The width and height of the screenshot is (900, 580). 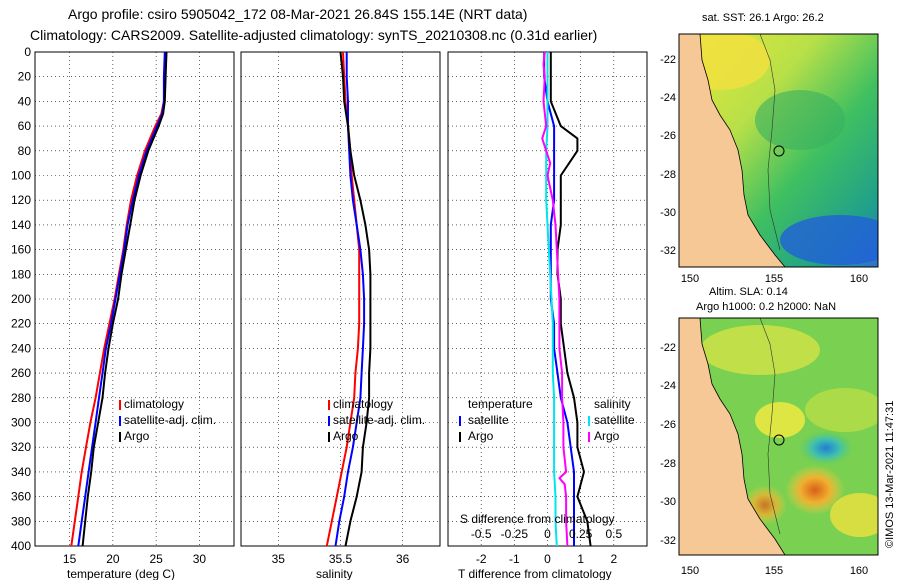 I want to click on s-legend-argo-label: Argo, so click(x=607, y=436).